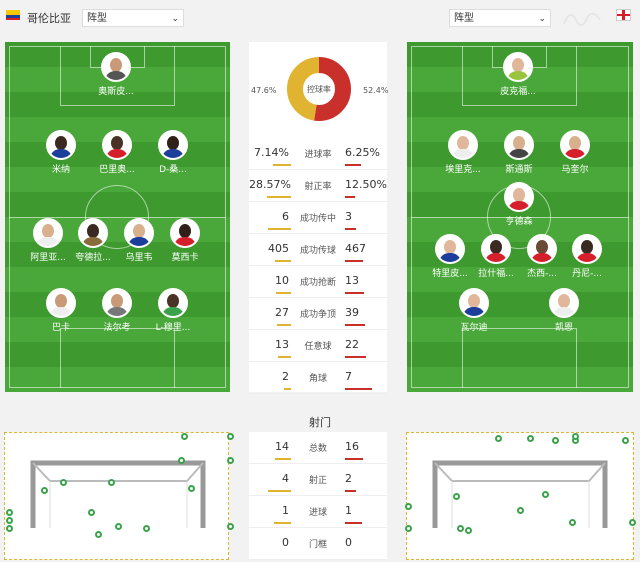 The image size is (640, 562). I want to click on possession-label: 控球率, so click(319, 89).